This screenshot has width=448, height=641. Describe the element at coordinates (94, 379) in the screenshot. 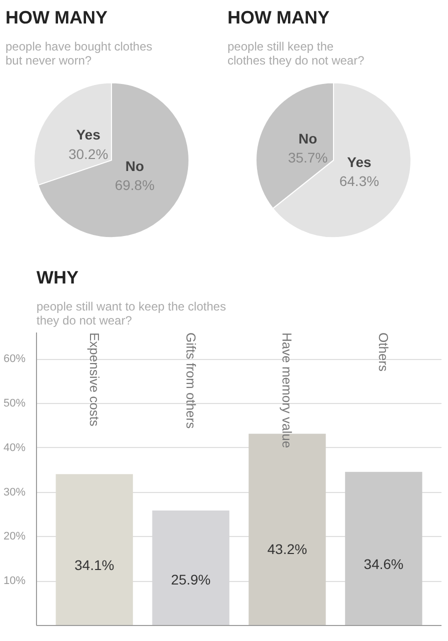

I see `x-tick-label: Expensive costs` at that location.